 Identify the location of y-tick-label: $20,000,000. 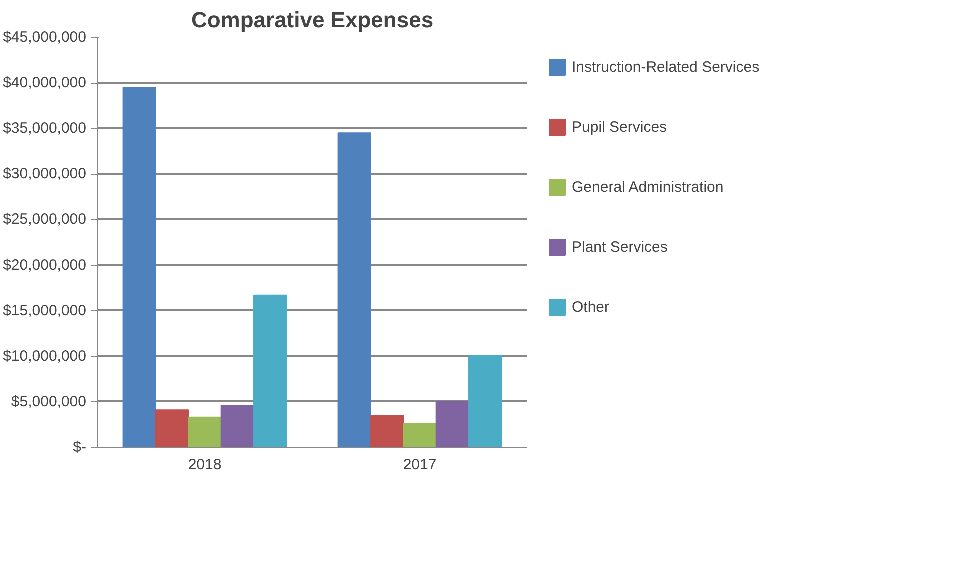
(45, 265).